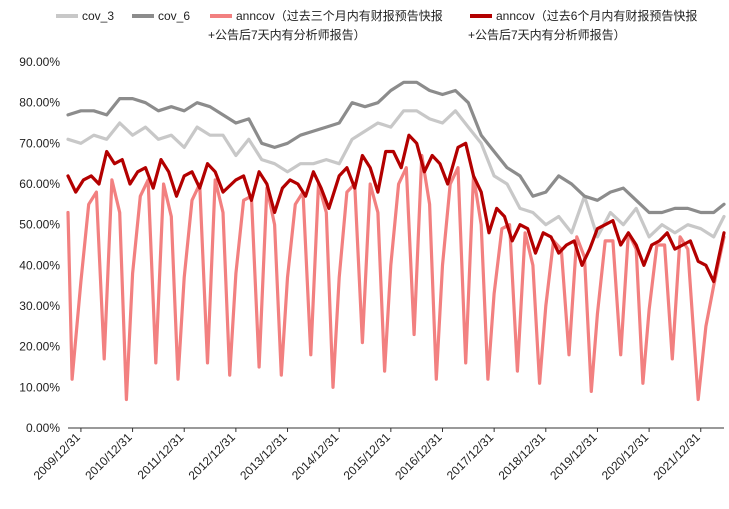  I want to click on legend-label-3: anncov（过去6个月内有财报预告快报+公告后7天内有分析师报告）, so click(582, 25).